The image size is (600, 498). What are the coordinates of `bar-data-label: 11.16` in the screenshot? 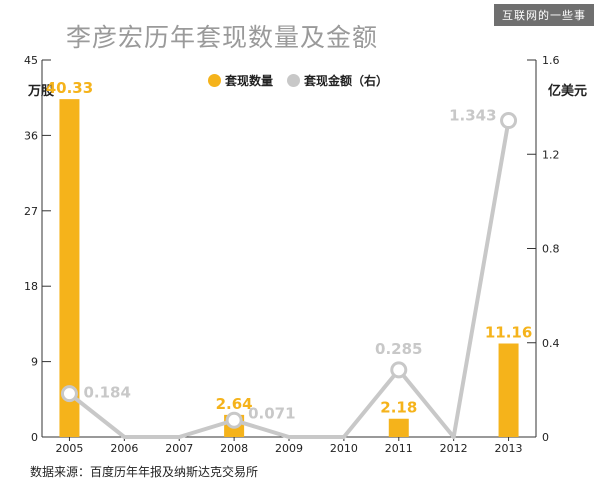 It's located at (508, 333).